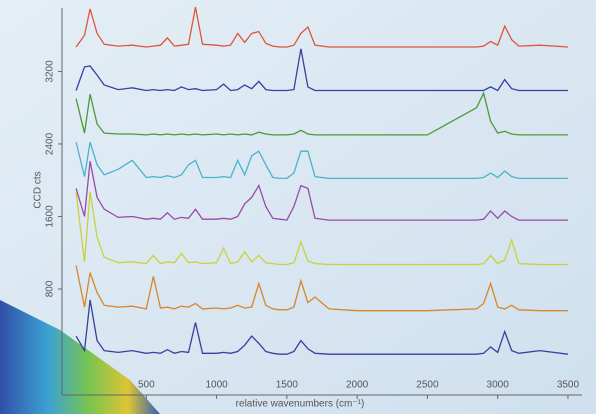 The width and height of the screenshot is (596, 414). I want to click on x-tick-label: 2500, so click(427, 385).